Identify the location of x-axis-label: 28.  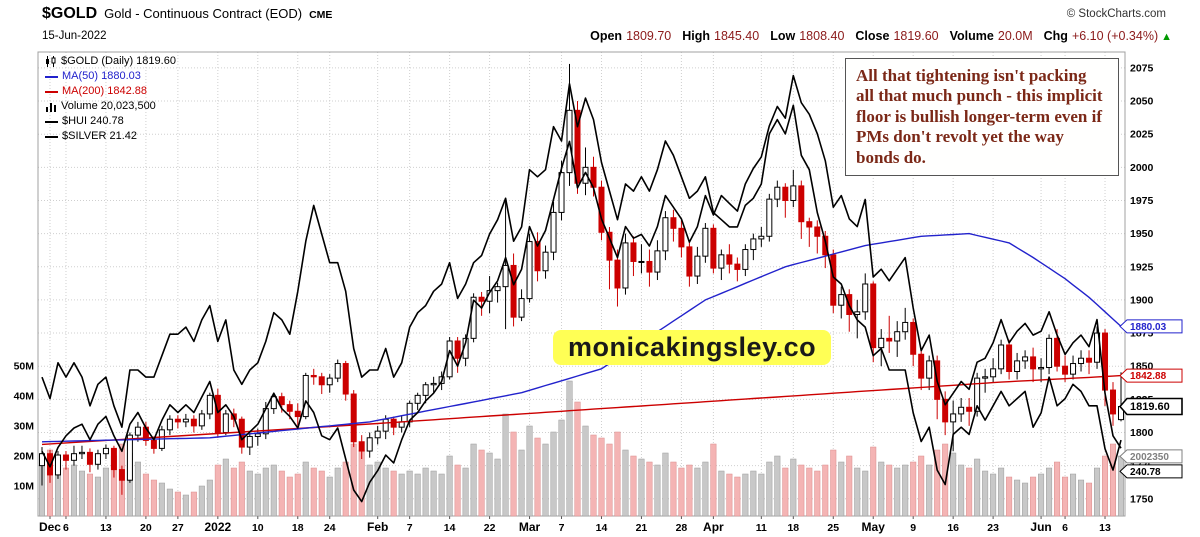
(682, 528).